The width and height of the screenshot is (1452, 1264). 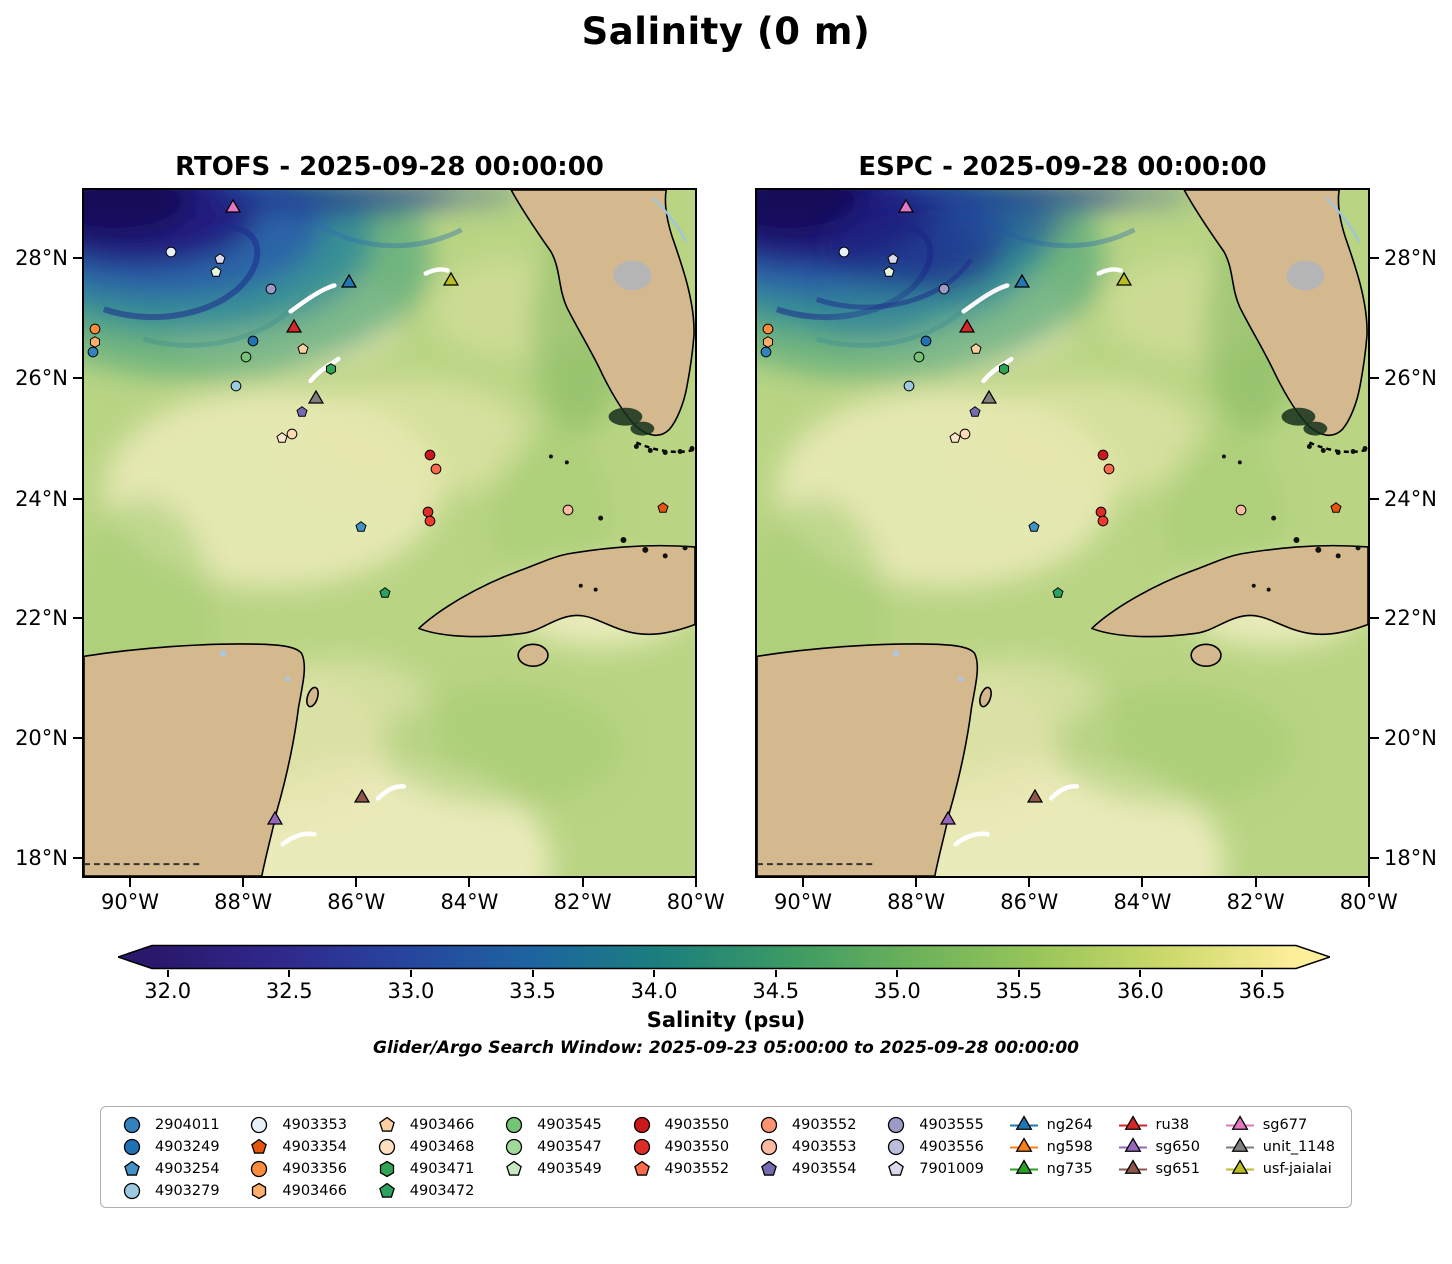 I want to click on figure-title: Salinity (0 m), so click(x=726, y=31).